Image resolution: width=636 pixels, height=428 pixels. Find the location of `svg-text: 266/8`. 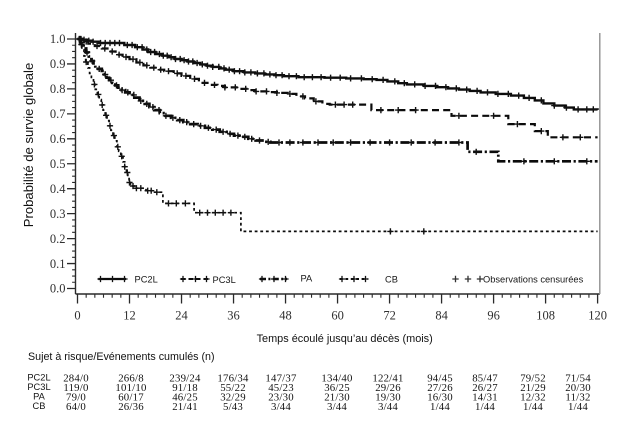

svg-text: 266/8 is located at coordinates (131, 379).